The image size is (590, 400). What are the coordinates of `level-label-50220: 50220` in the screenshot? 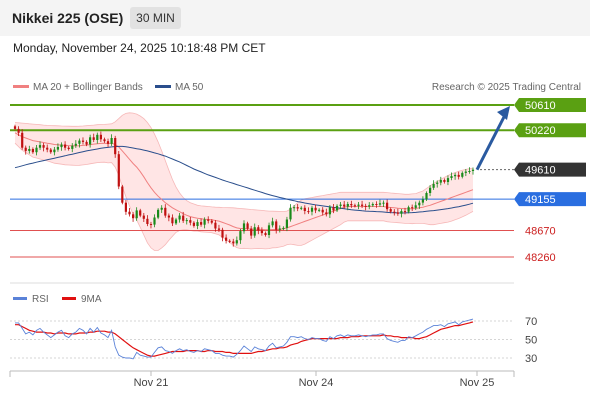 It's located at (540, 131).